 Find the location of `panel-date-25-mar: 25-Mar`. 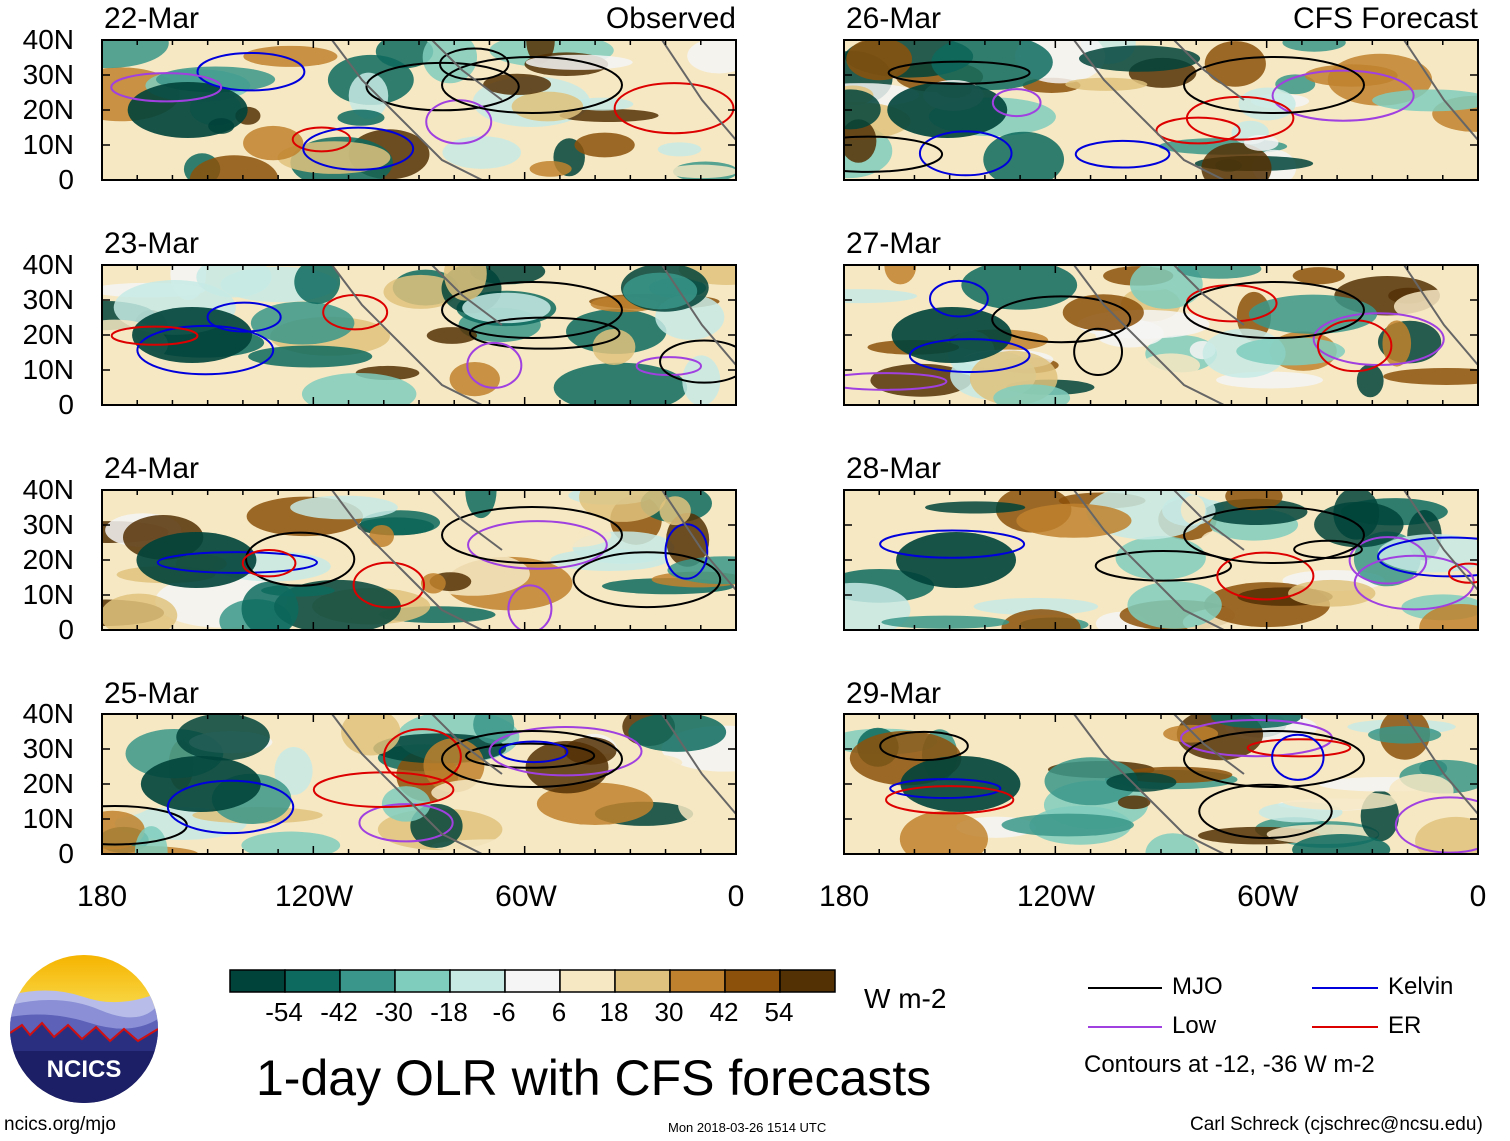

panel-date-25-mar: 25-Mar is located at coordinates (152, 693).